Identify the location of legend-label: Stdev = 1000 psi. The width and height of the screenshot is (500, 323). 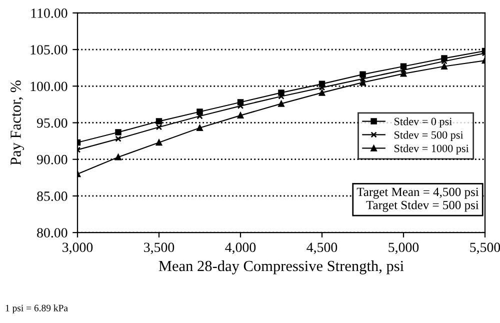
(431, 149).